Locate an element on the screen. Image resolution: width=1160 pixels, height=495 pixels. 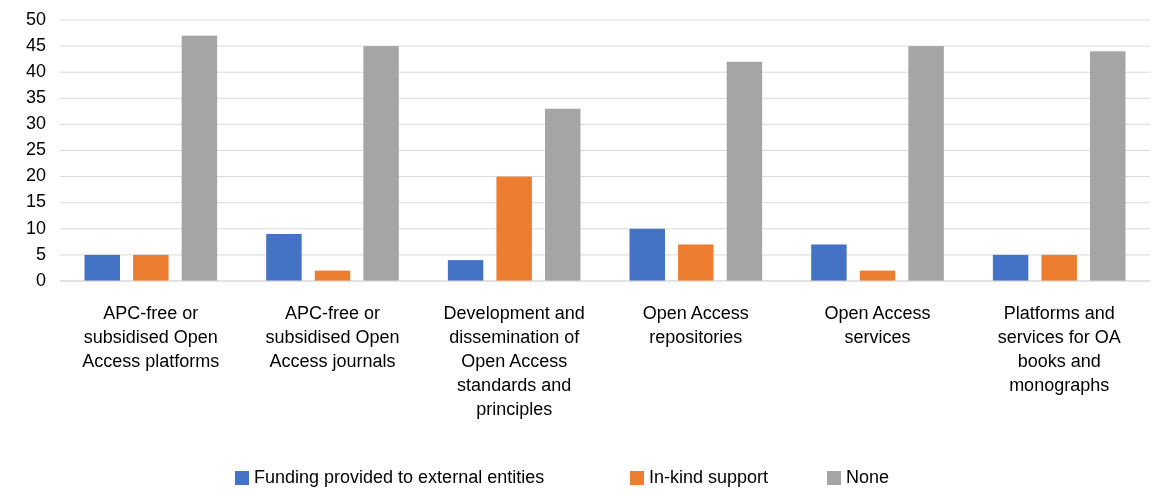
y-tick-label: 20 is located at coordinates (35, 175).